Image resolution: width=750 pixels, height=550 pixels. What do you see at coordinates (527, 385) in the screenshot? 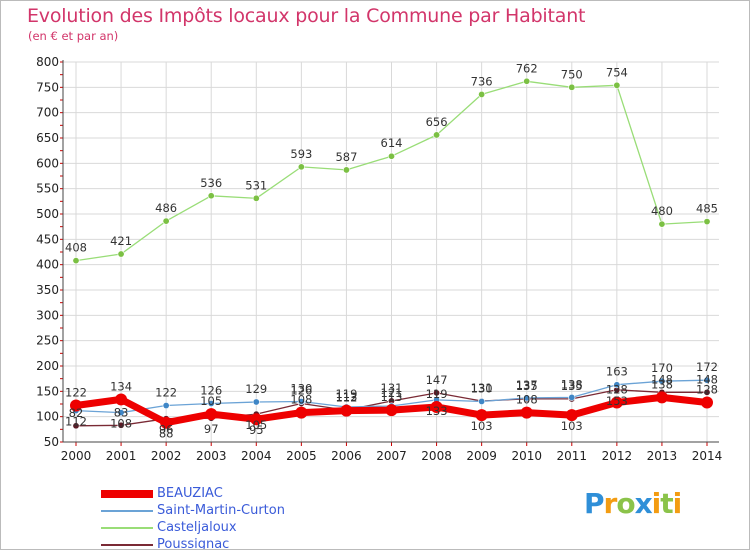
I see `data-label: 137` at bounding box center [527, 385].